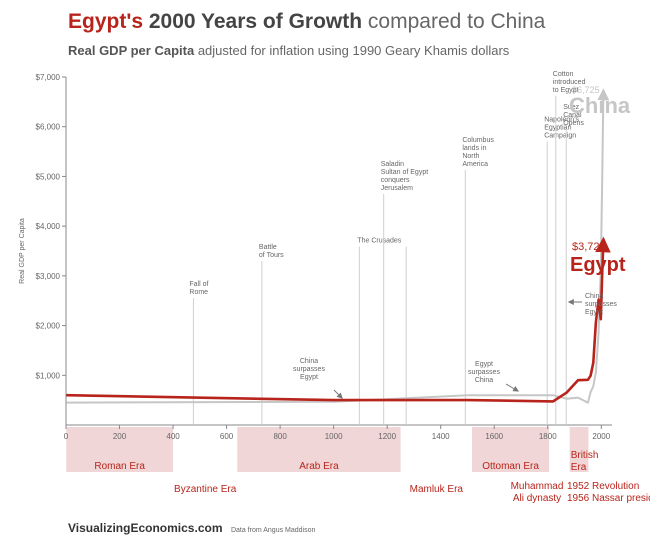  I want to click on x-tick-label: 200, so click(120, 436).